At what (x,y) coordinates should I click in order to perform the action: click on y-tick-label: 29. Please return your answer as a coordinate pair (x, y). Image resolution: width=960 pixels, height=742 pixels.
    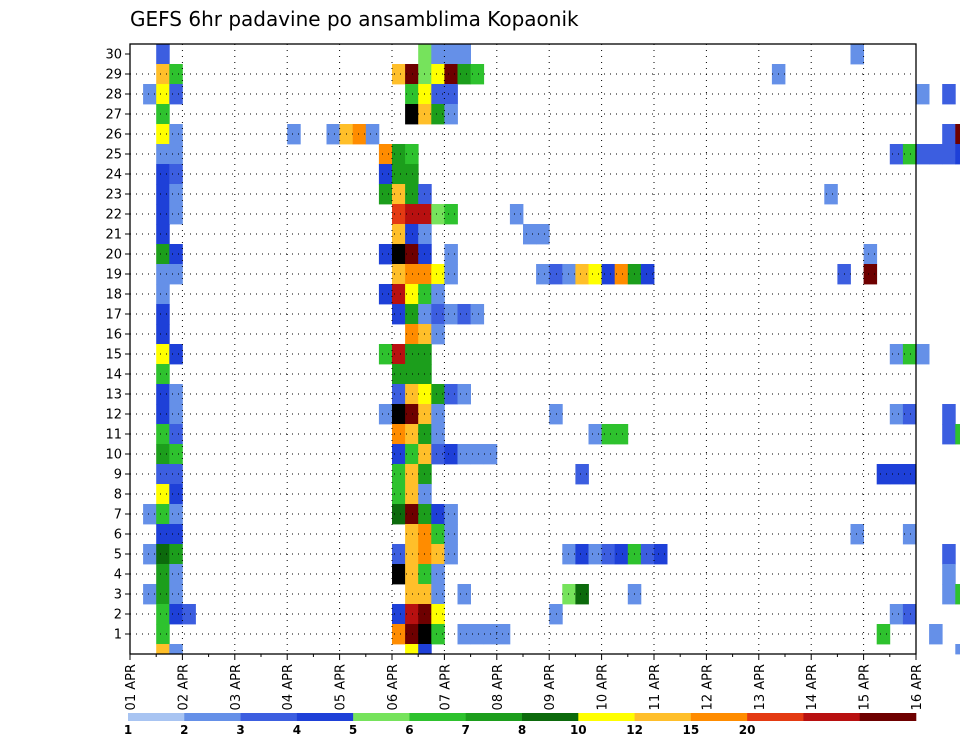
    Looking at the image, I should click on (113, 75).